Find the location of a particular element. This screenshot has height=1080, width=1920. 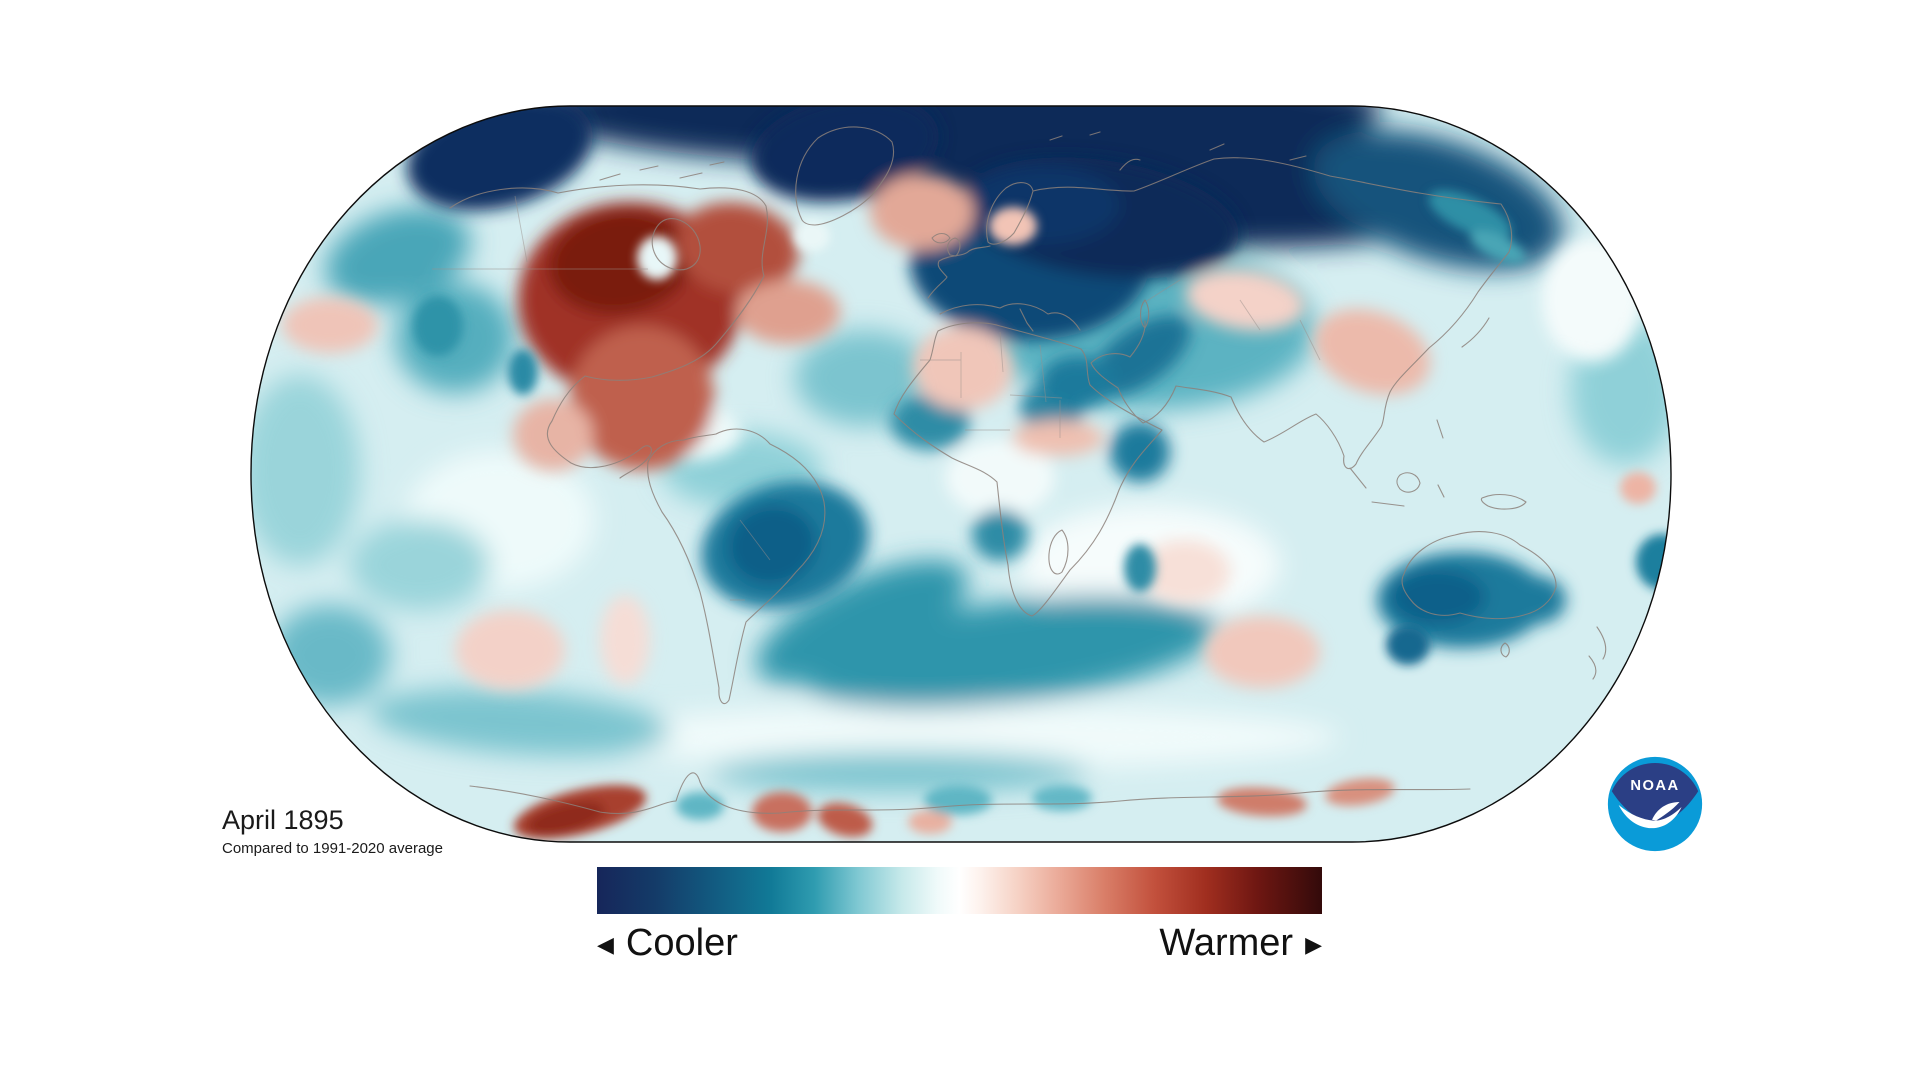

coast-hudson-bay is located at coordinates (676, 244).